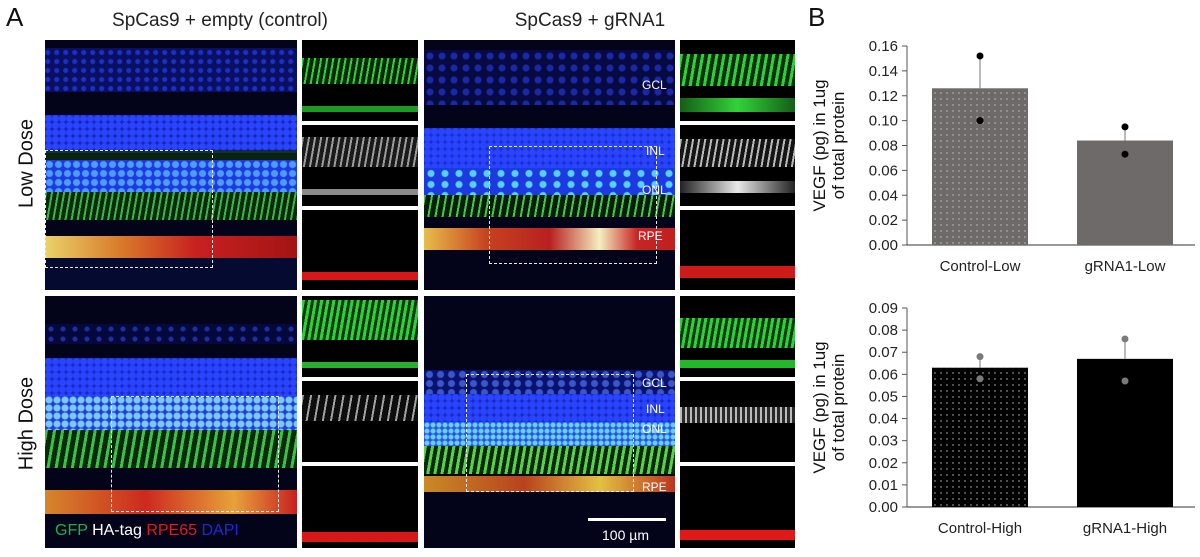  I want to click on y-tick-label: 0.16, so click(883, 46).